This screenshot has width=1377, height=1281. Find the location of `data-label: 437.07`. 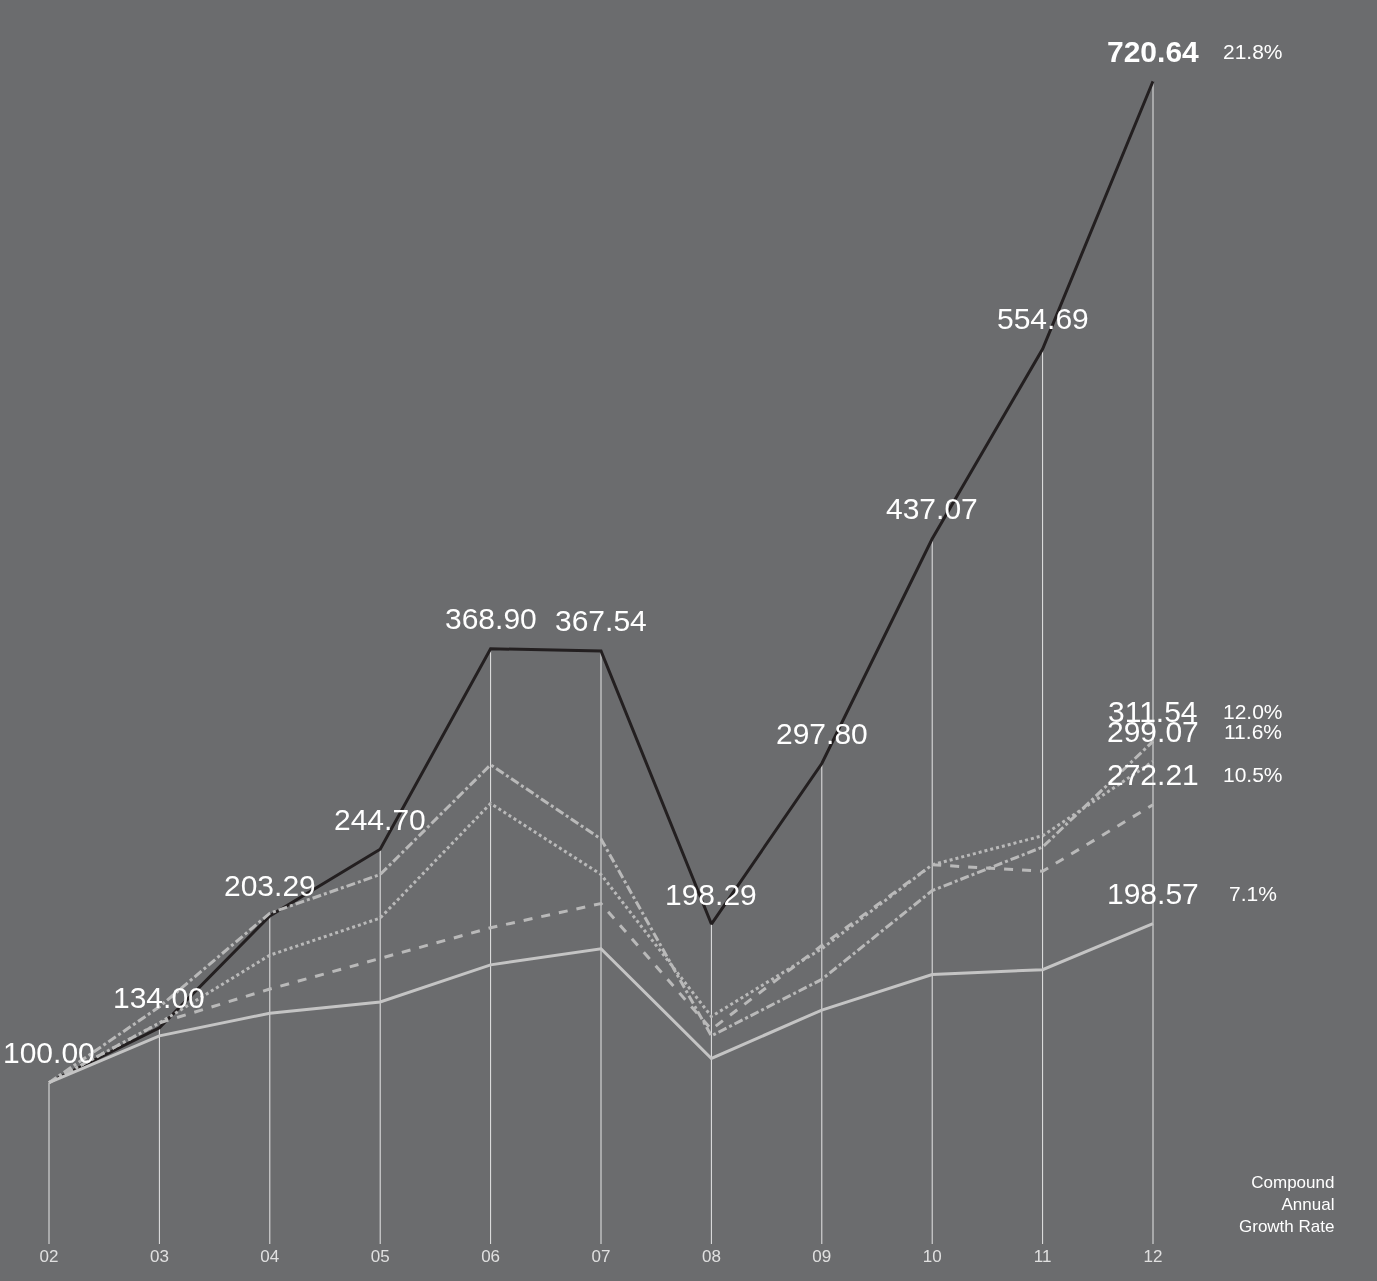

data-label: 437.07 is located at coordinates (932, 508).